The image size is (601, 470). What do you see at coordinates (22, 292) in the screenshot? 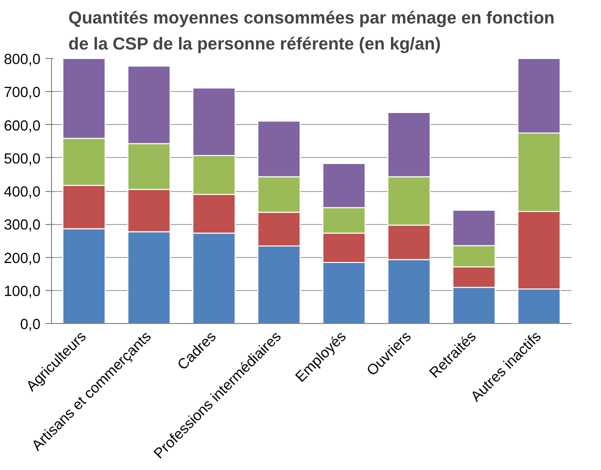
I see `y-tick-label: 100,0` at bounding box center [22, 292].